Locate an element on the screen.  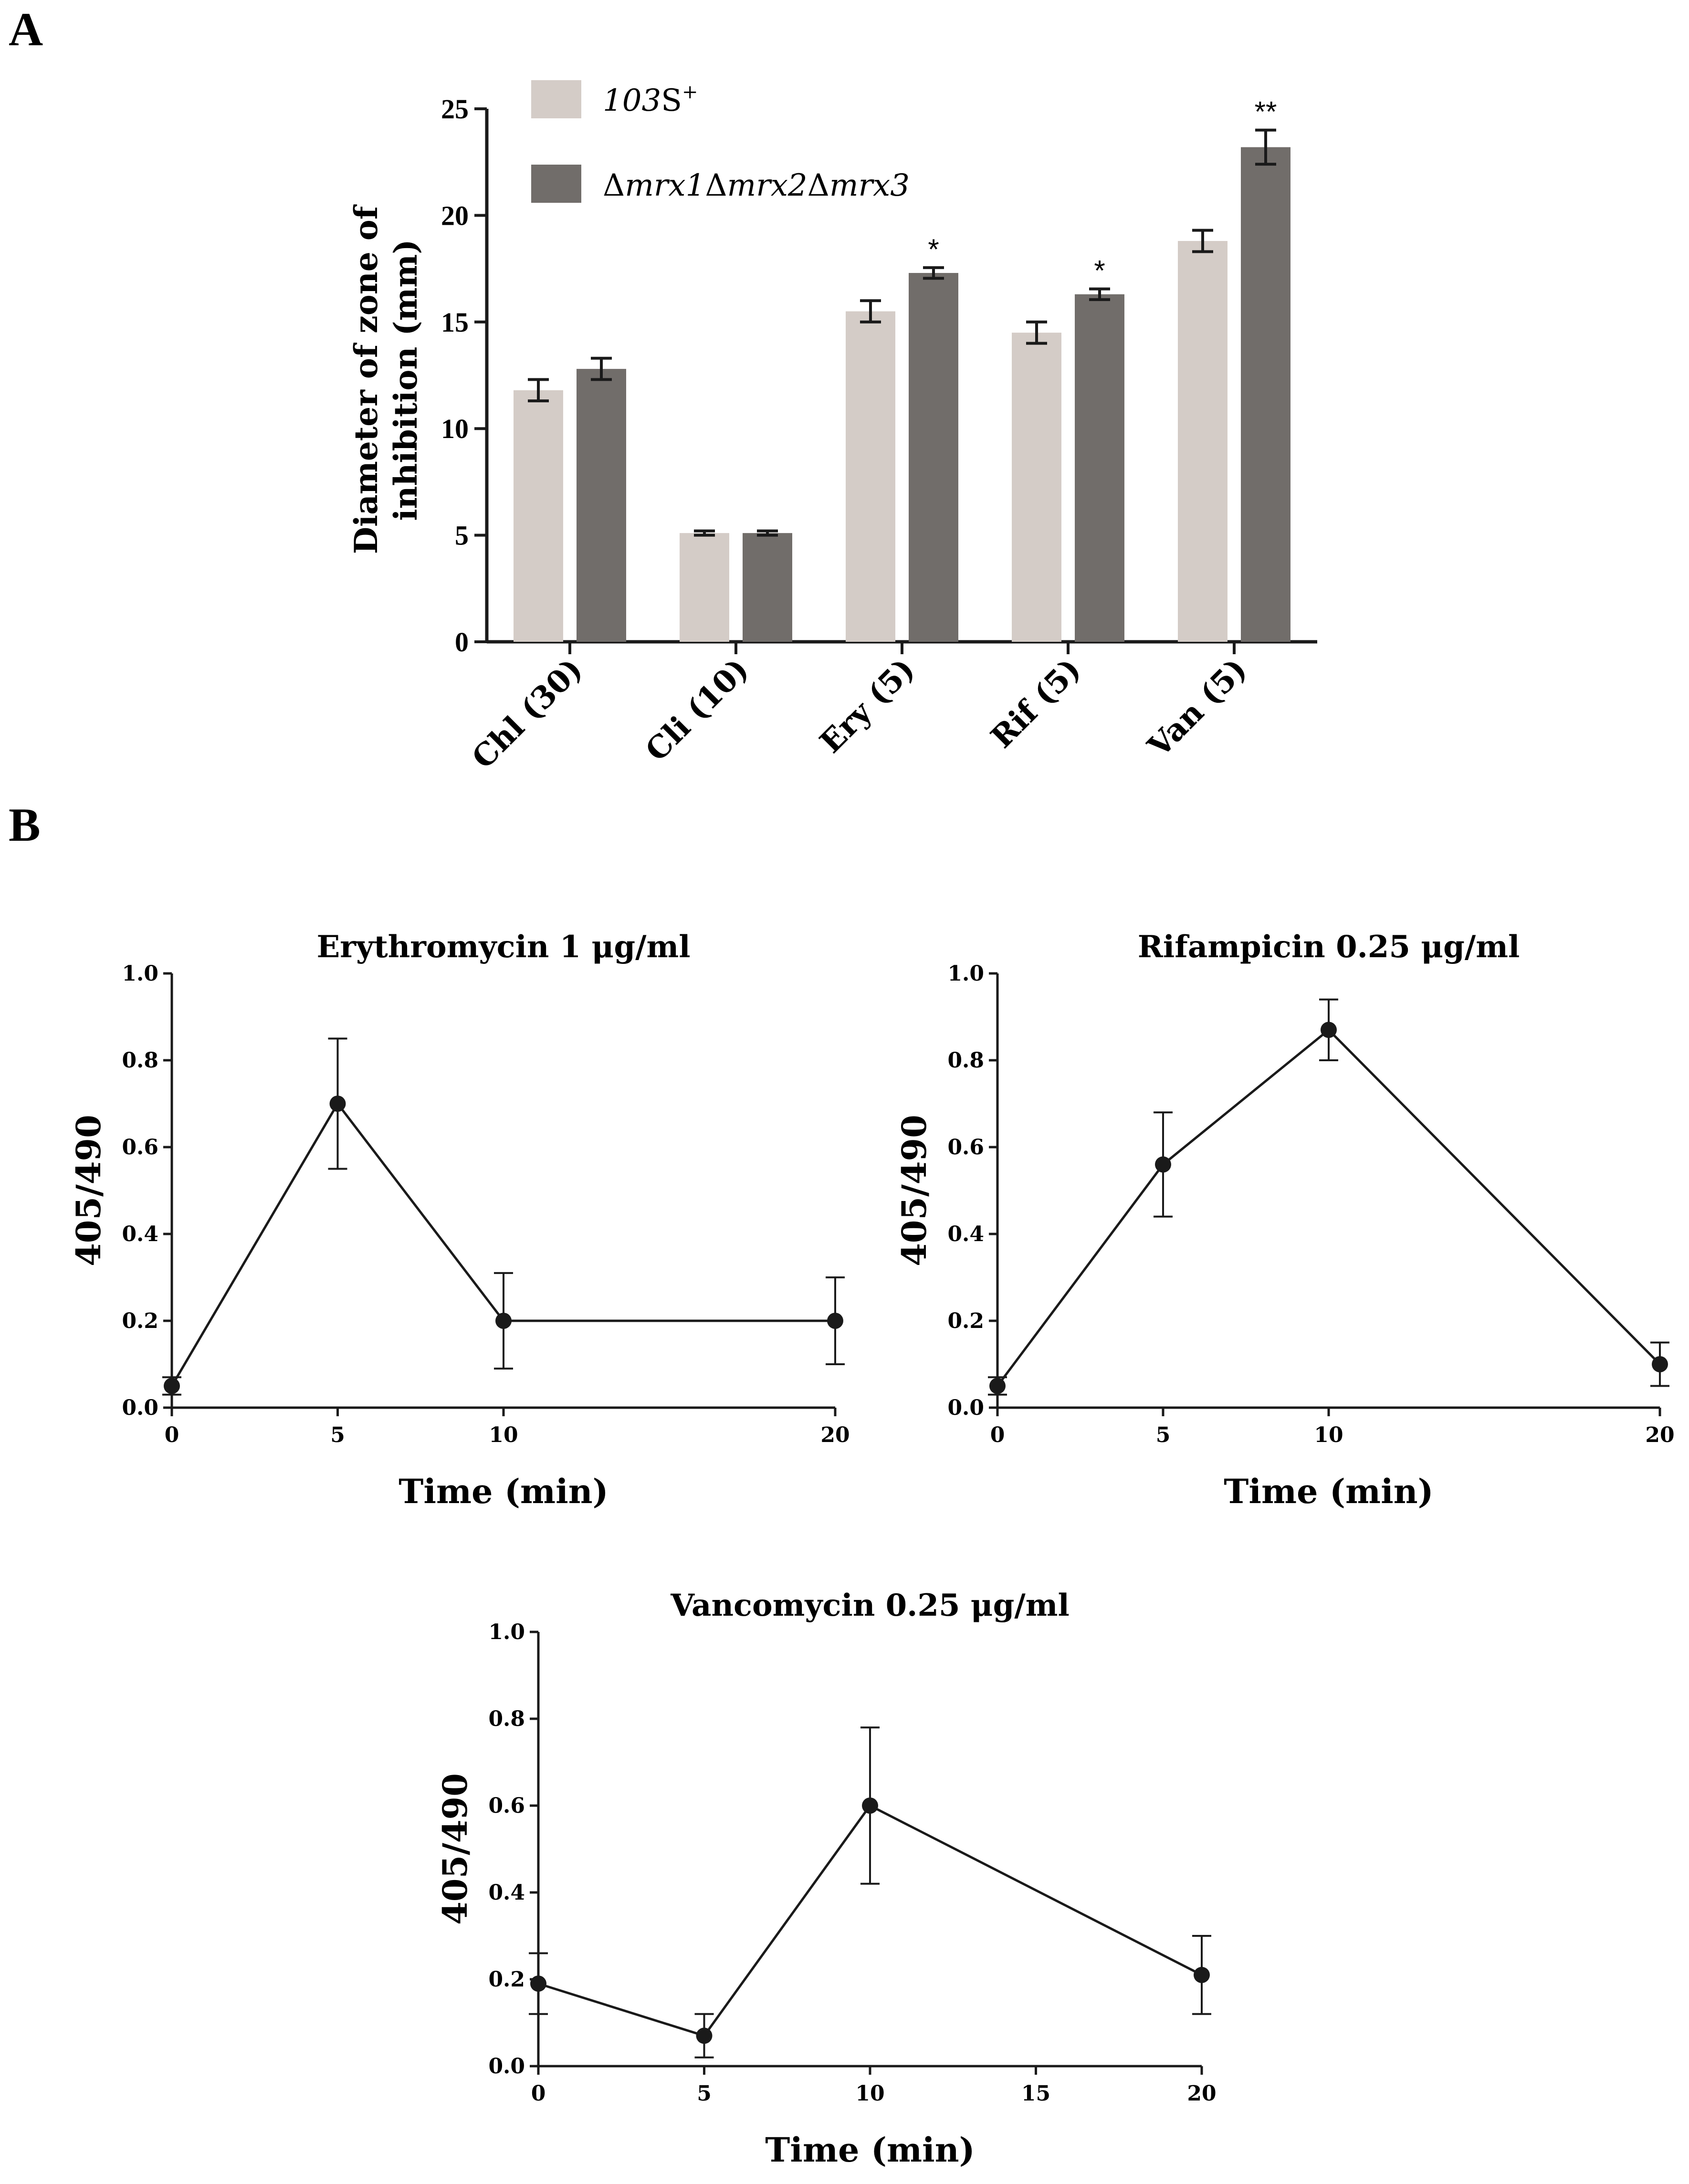
chart-title: Erythromycin 1 μg/ml is located at coordinates (504, 947).